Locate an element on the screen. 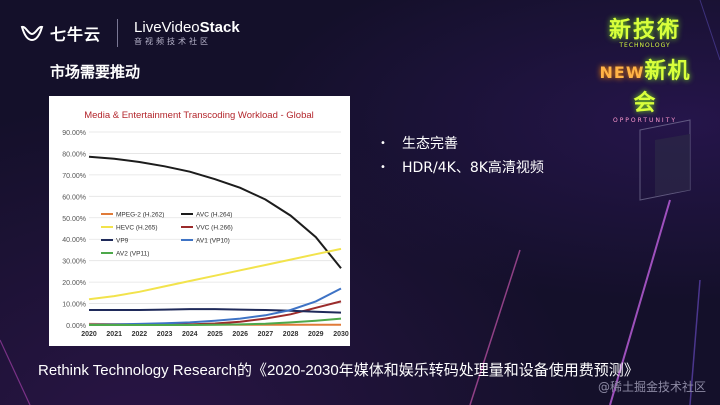  x-tick-label: 2021 is located at coordinates (114, 334).